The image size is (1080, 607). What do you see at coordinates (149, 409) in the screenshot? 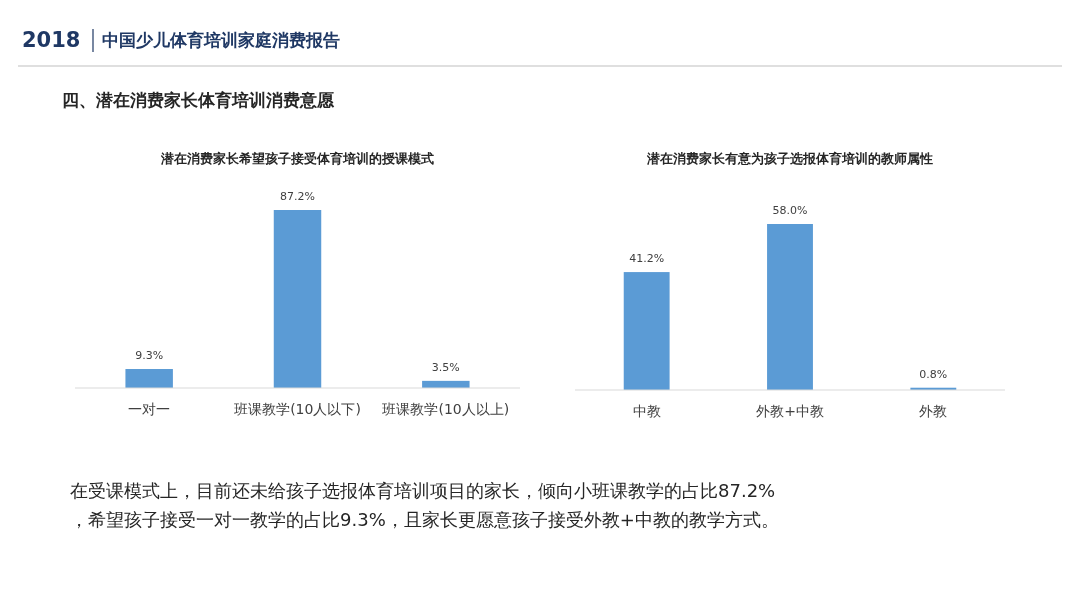
I see `x-tick-label: 一对一` at bounding box center [149, 409].